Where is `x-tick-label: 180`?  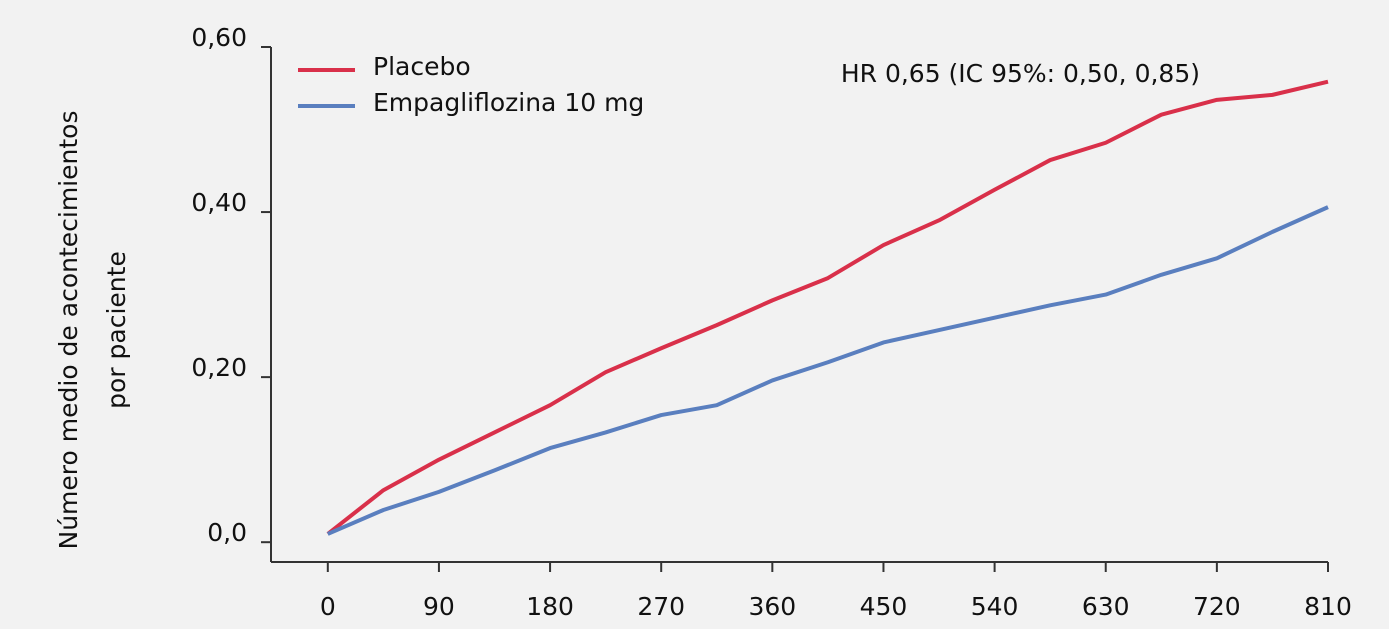
x-tick-label: 180 is located at coordinates (550, 606).